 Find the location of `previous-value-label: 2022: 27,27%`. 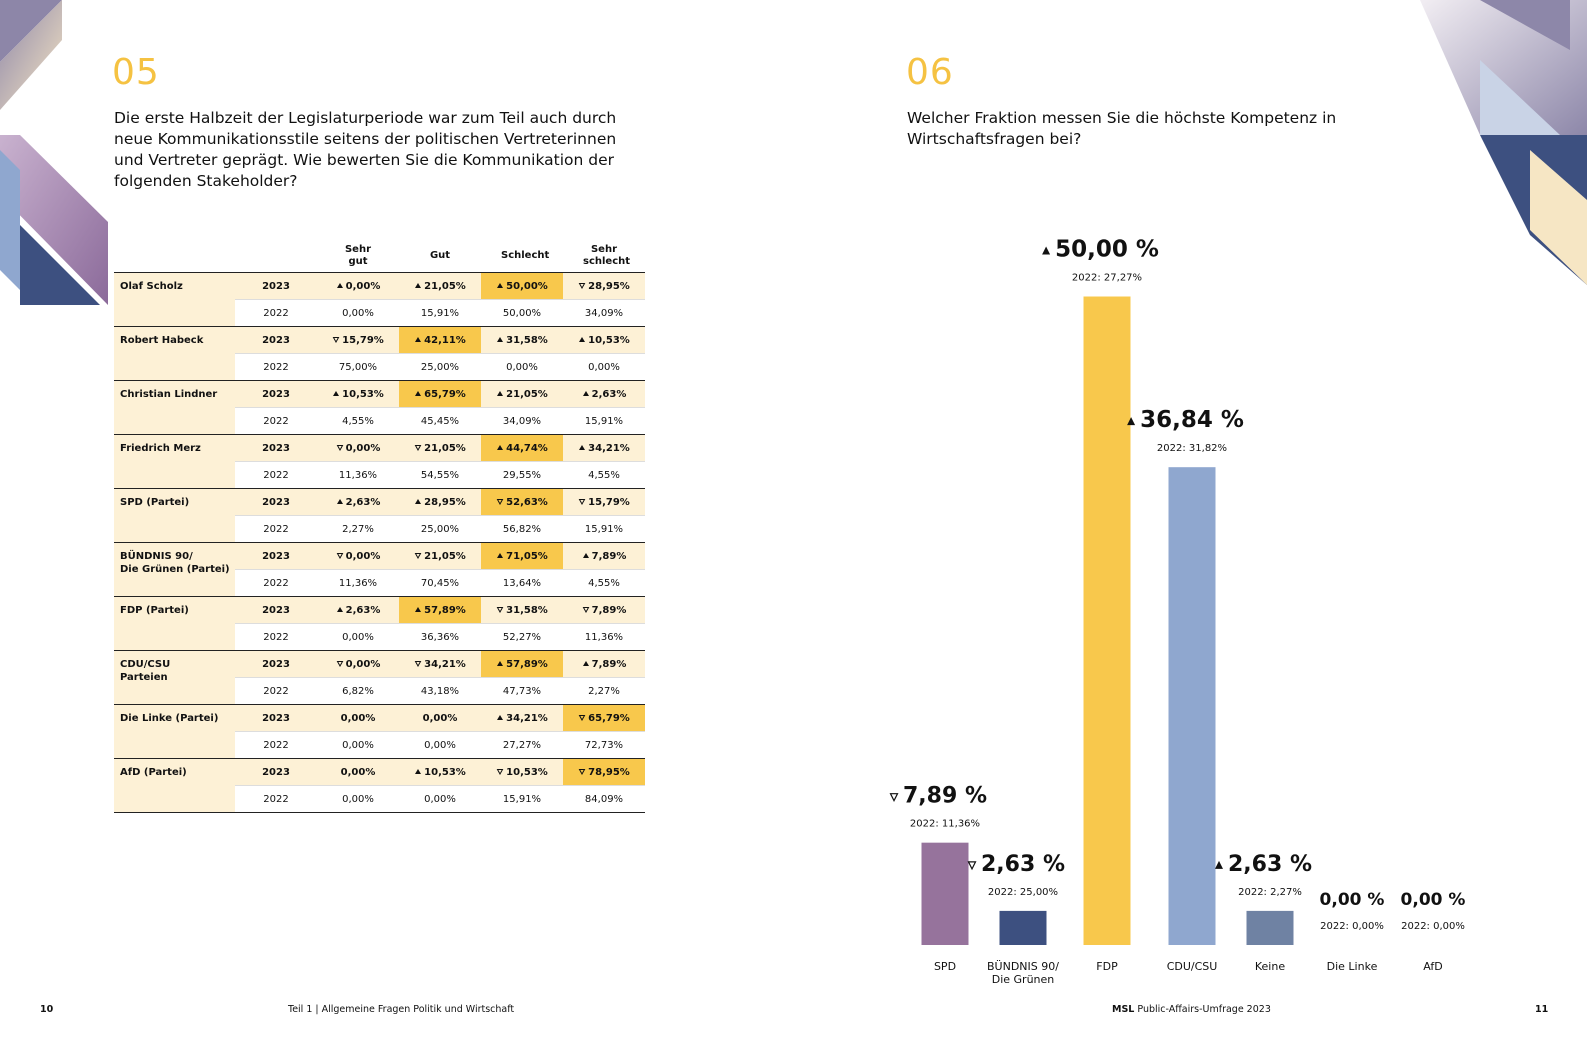

previous-value-label: 2022: 27,27% is located at coordinates (1107, 278).